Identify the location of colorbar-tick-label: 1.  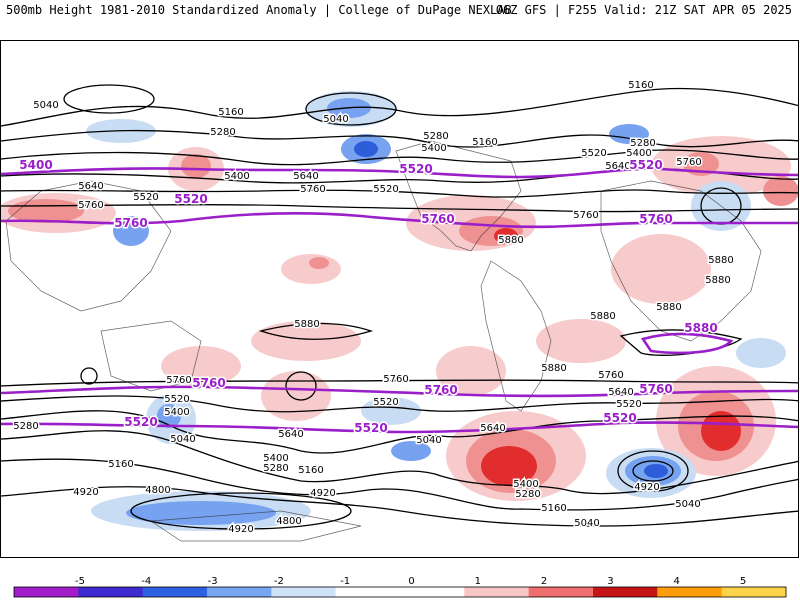
(478, 581).